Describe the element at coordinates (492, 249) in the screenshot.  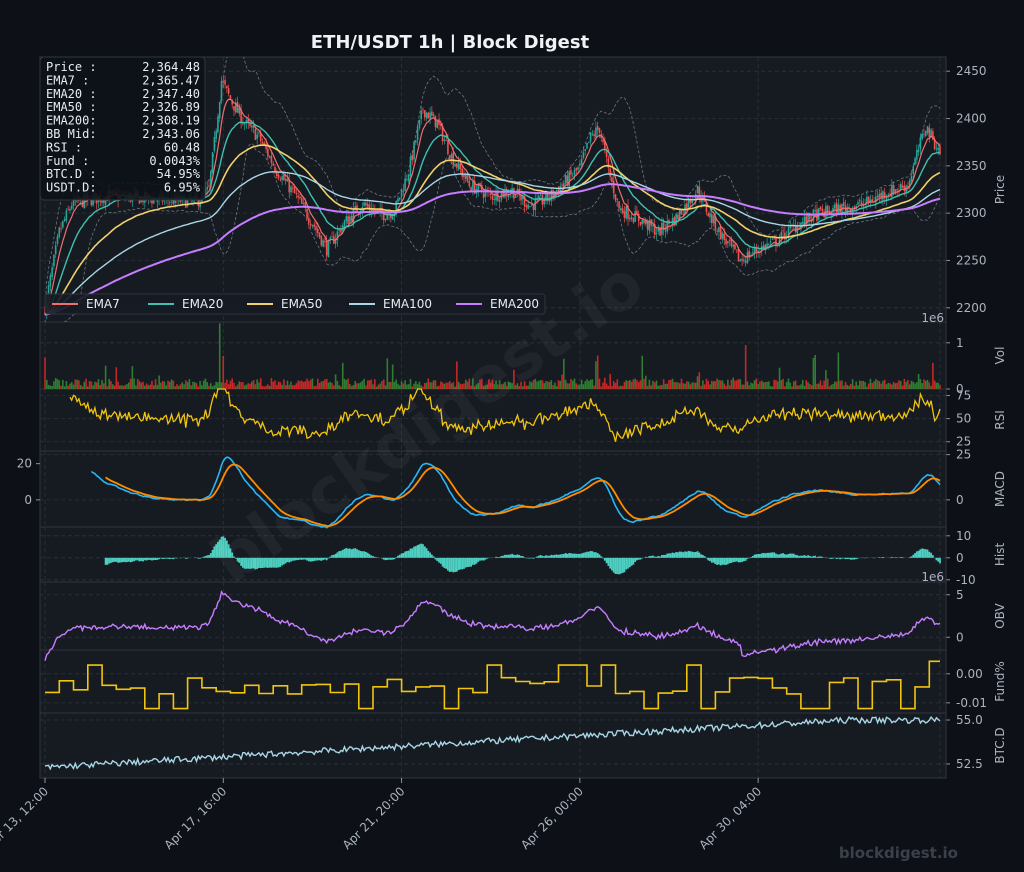
I see `ema200-line` at that location.